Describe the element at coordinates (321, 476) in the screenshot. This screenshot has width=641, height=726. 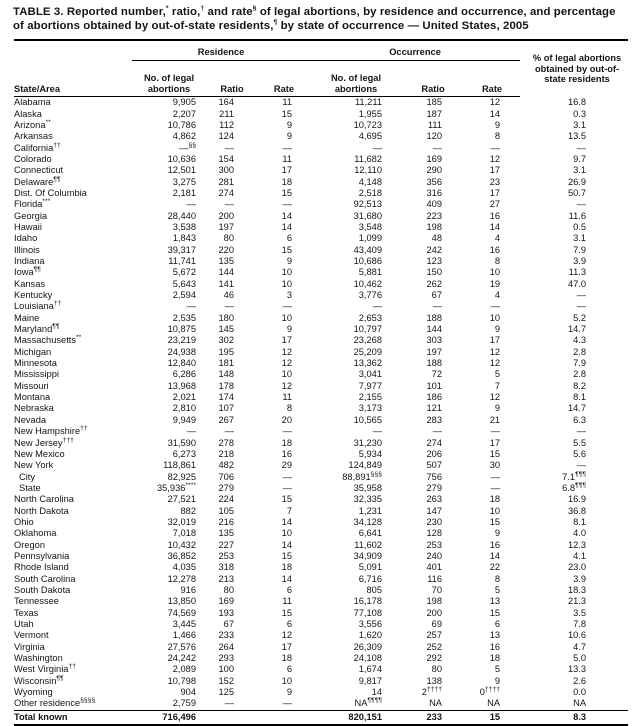
I see `table-row: City 82,925 706 — 88,891§§§ 756 — 7.1¶¶¶` at that location.